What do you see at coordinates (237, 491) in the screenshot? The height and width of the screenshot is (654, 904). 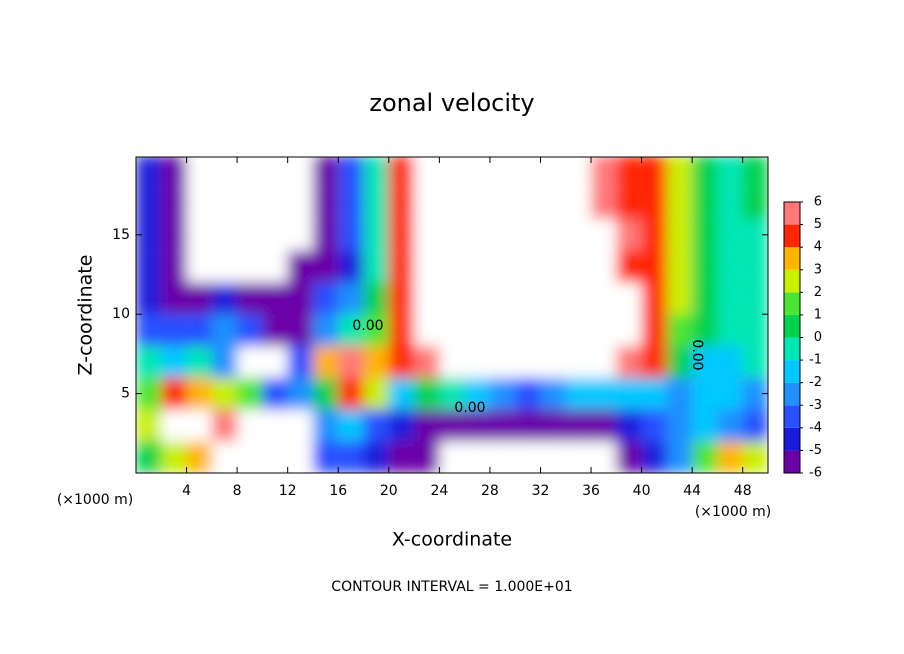 I see `x-tick-label: 8` at bounding box center [237, 491].